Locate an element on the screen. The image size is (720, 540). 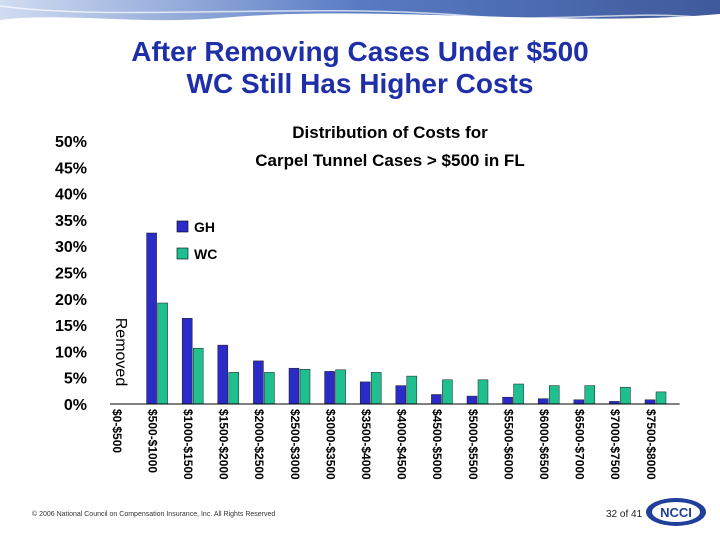
legend: GH WC is located at coordinates (196, 240).